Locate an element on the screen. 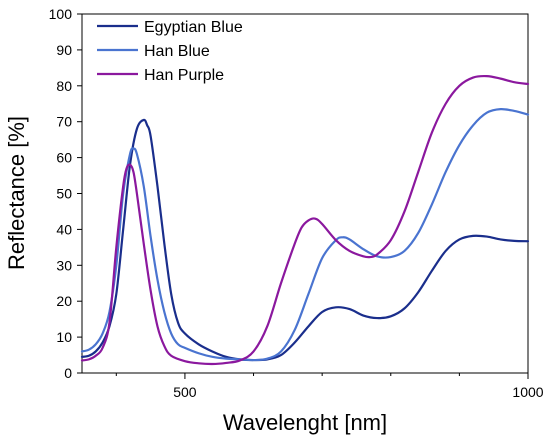 The width and height of the screenshot is (550, 441). legend: Egyptian Blue Han Blue Han Purple is located at coordinates (170, 51).